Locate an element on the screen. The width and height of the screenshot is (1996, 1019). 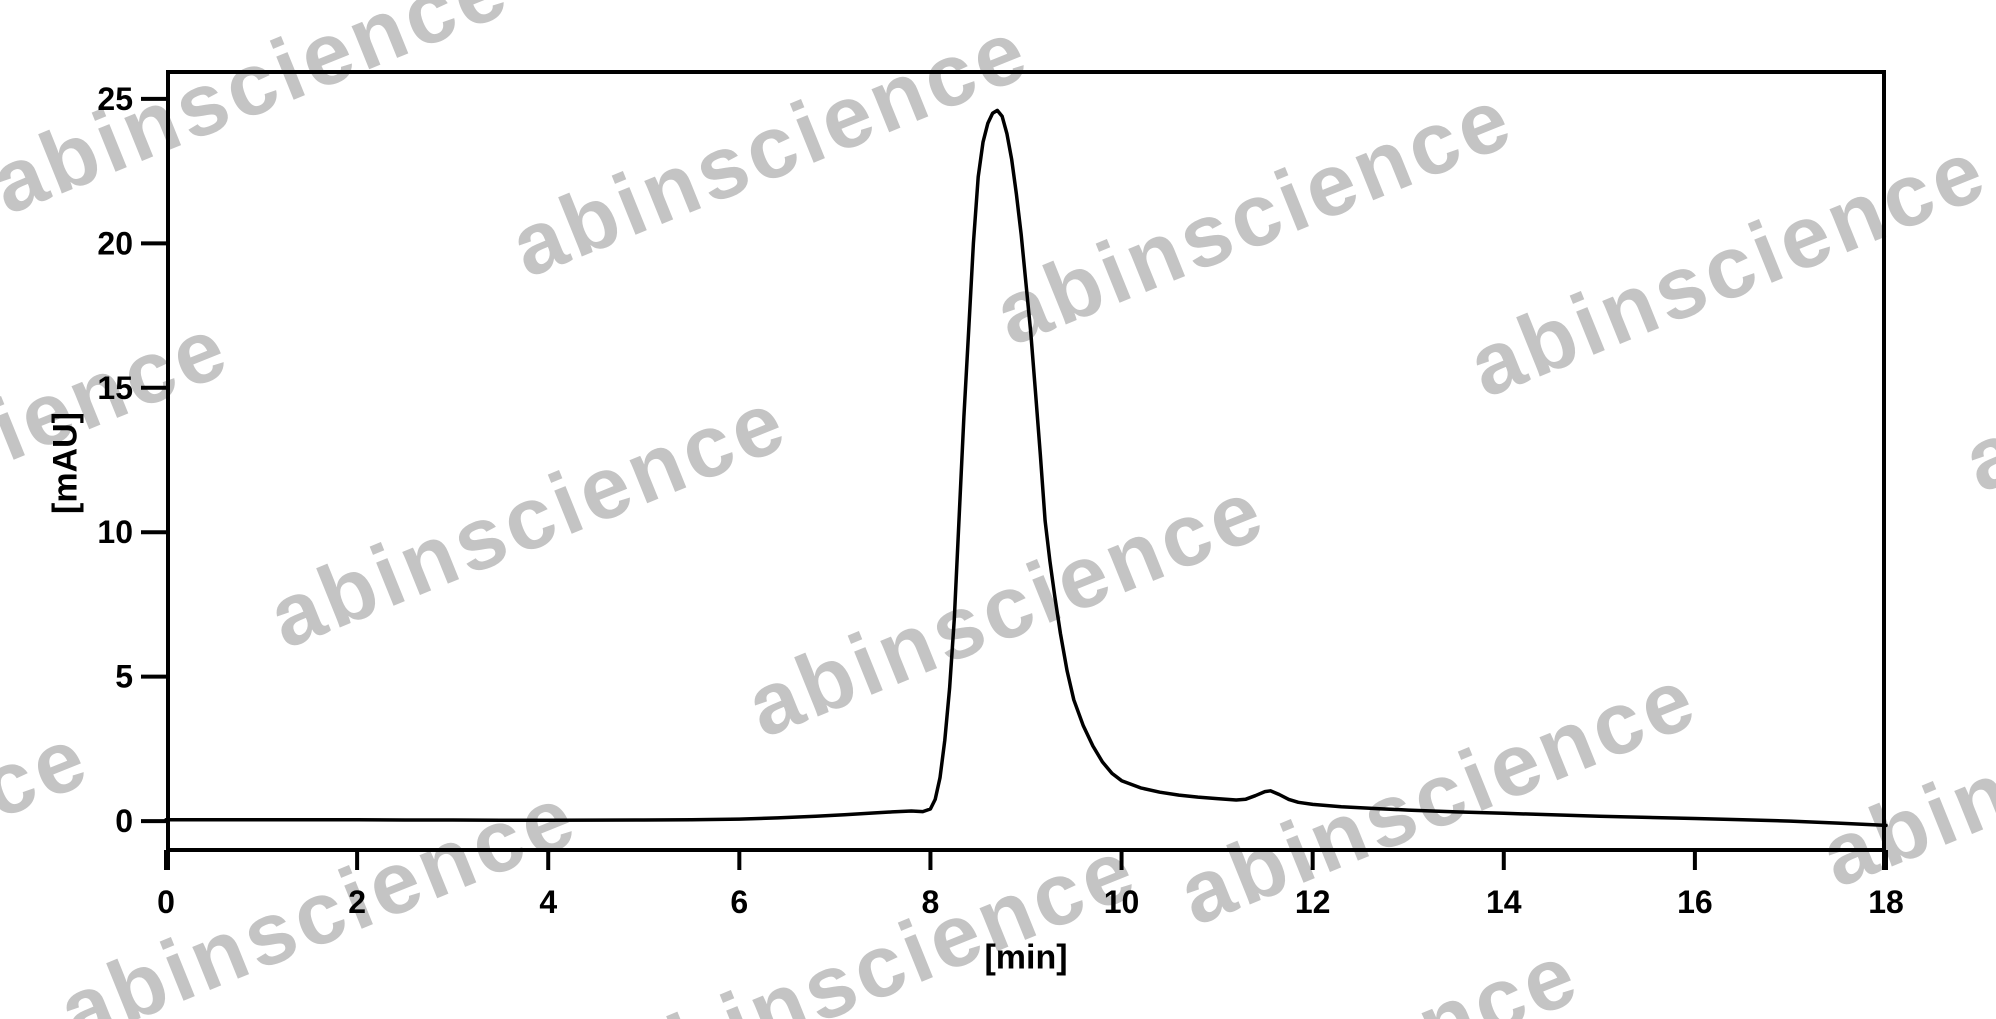
y-axis-title: [mAU] is located at coordinates (65, 463).